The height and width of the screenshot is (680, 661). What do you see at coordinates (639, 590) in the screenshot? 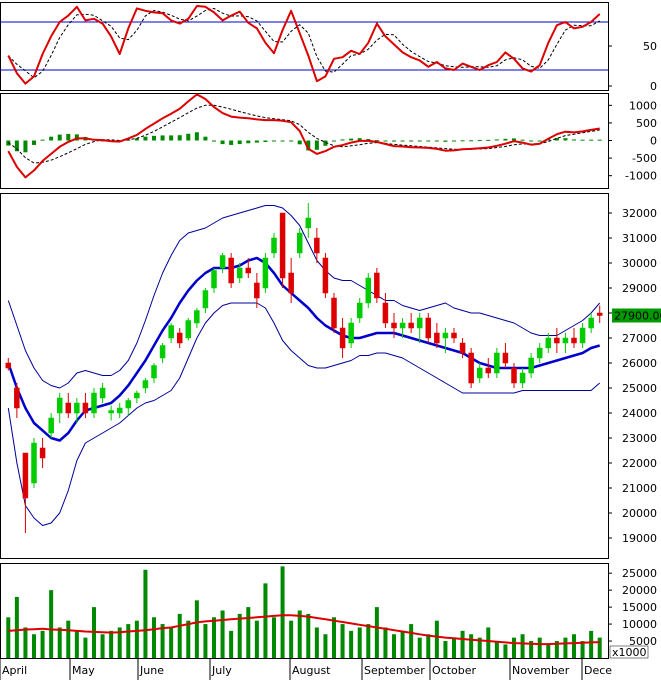
I see `volume-tick-label: 20000` at bounding box center [639, 590].